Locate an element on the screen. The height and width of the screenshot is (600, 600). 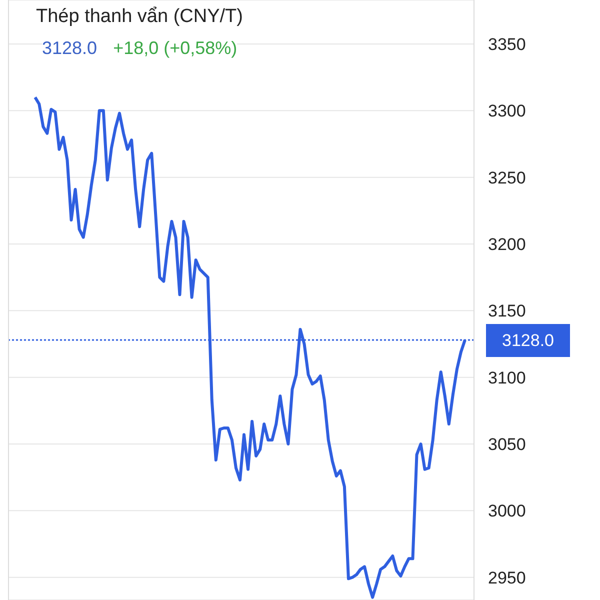
y-tick-label: 3300 is located at coordinates (507, 111).